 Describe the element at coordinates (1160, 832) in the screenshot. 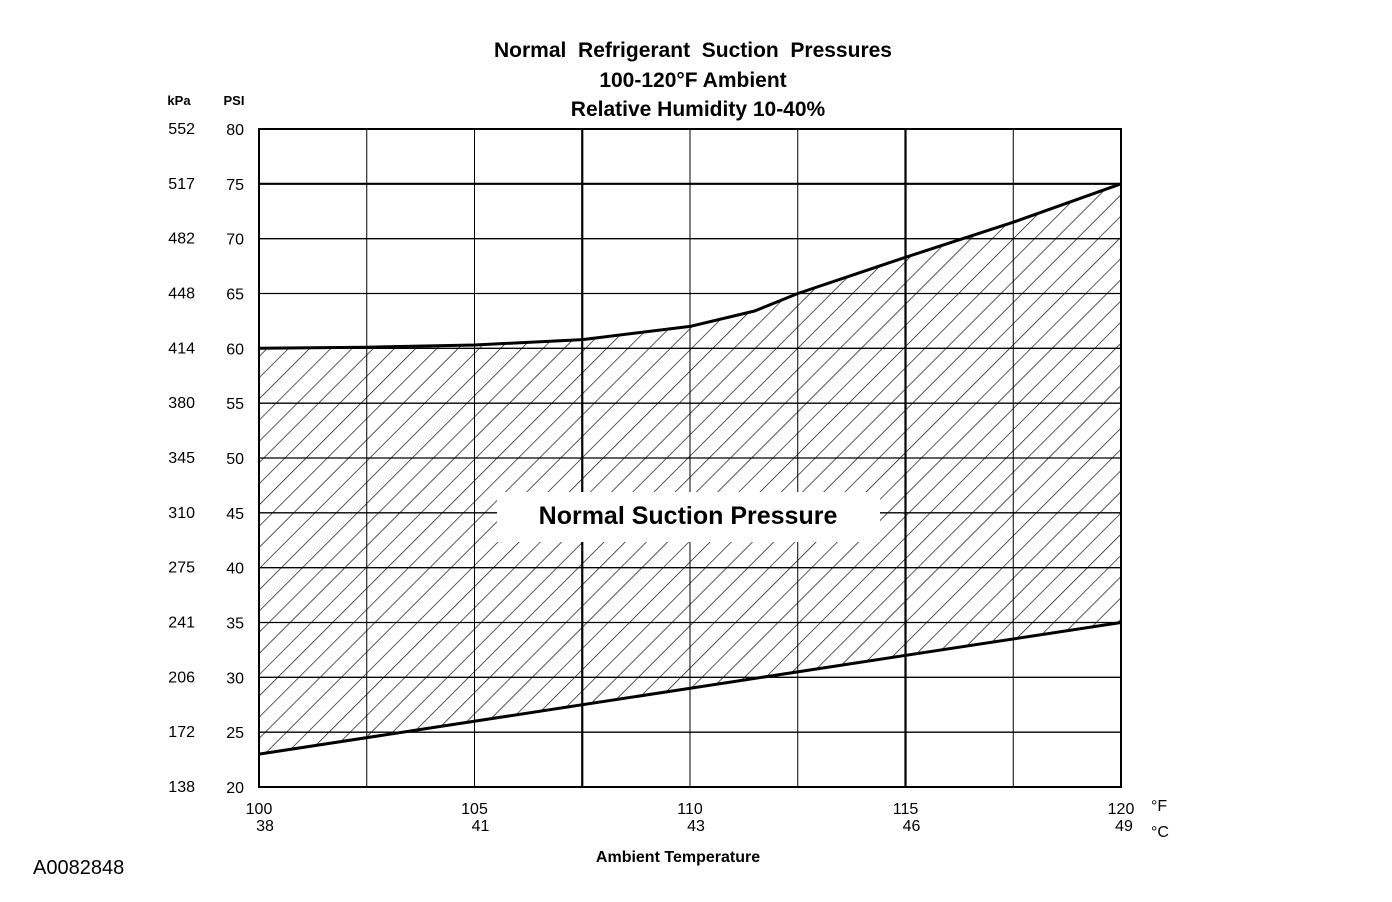

I see `celsius-unit-label: °C` at that location.